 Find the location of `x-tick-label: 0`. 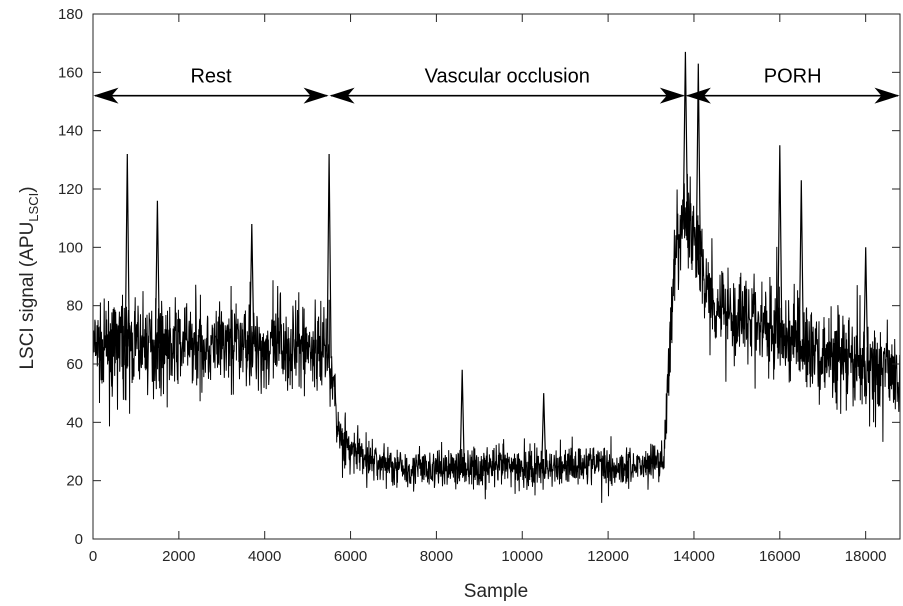

x-tick-label: 0 is located at coordinates (93, 556).